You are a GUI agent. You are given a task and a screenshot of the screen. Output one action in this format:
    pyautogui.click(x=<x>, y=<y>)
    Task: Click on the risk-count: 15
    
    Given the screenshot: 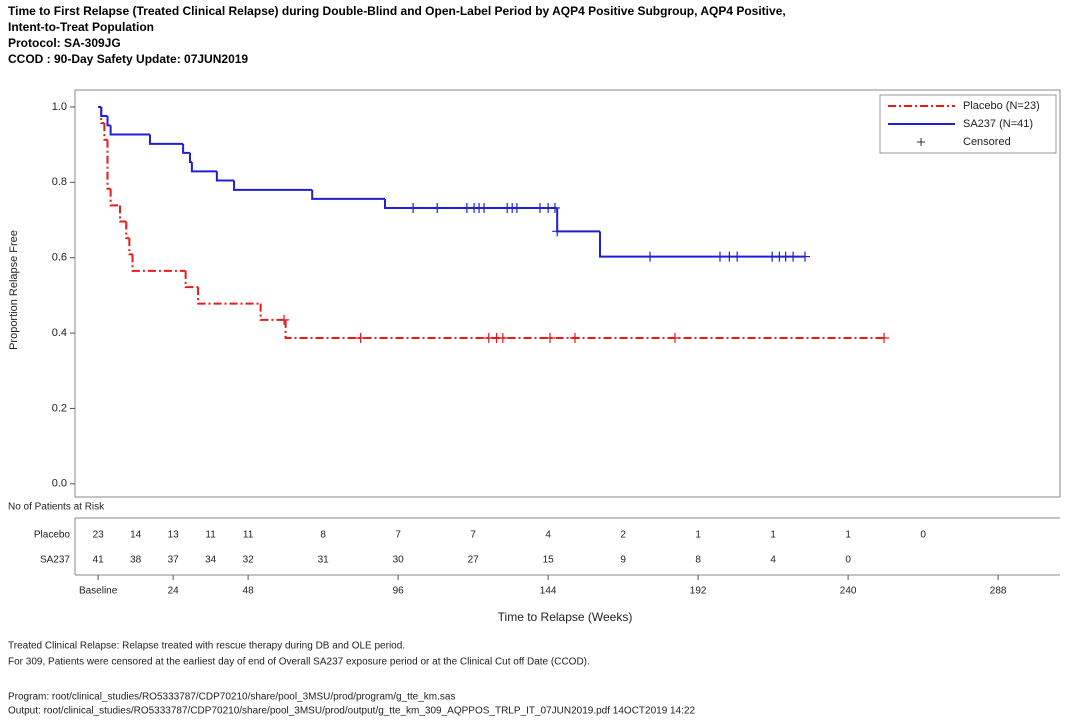 What is the action you would take?
    pyautogui.click(x=549, y=560)
    